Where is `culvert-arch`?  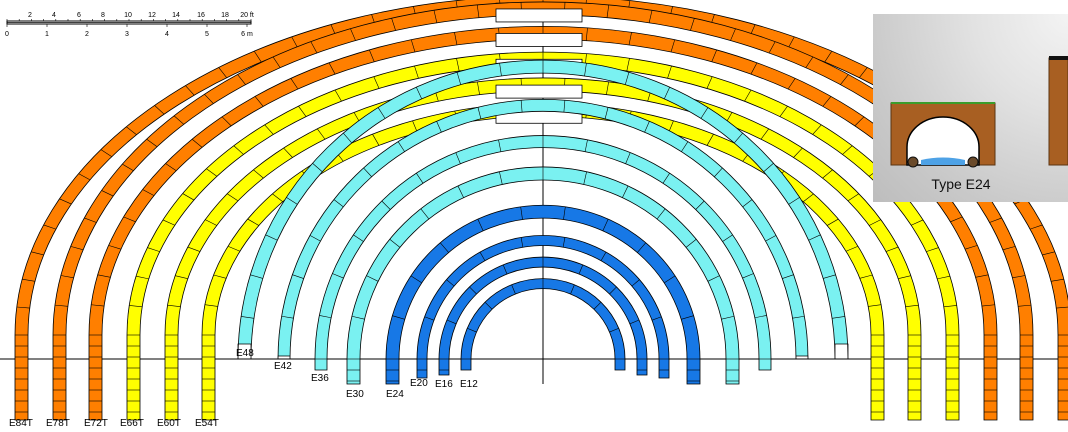 culvert-arch is located at coordinates (943, 141).